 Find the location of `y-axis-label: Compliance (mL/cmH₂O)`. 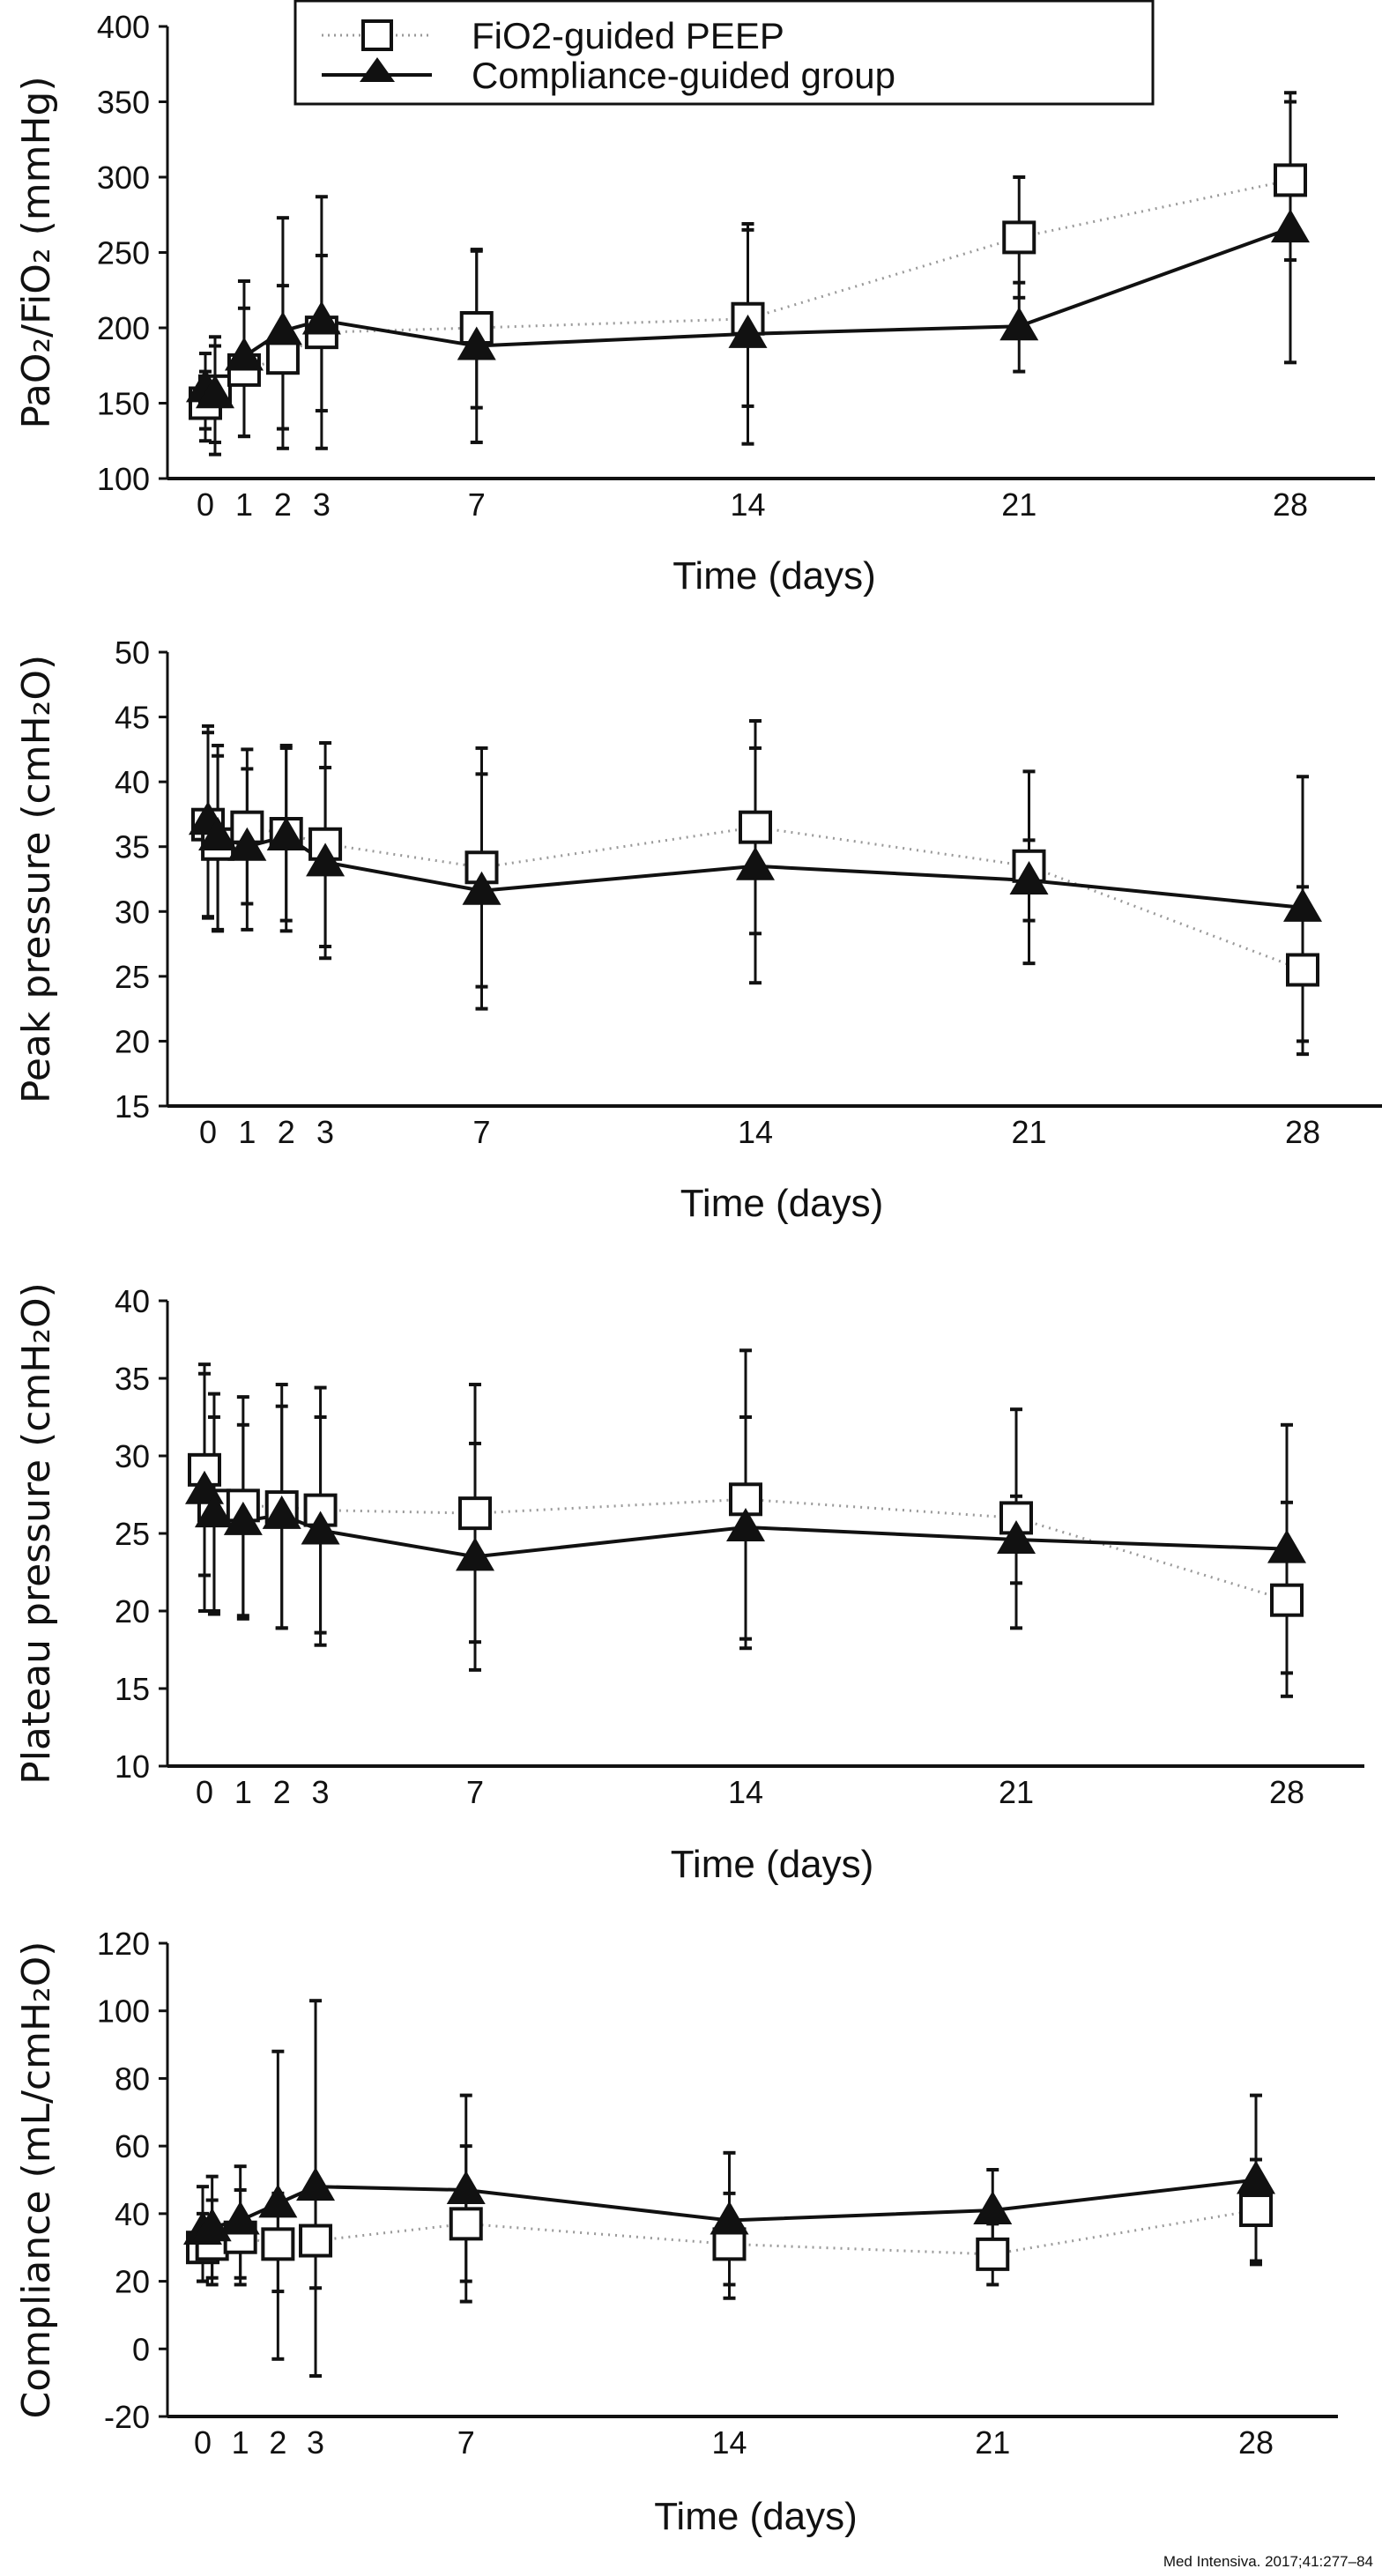

y-axis-label: Compliance (mL/cmH₂O) is located at coordinates (36, 2180).